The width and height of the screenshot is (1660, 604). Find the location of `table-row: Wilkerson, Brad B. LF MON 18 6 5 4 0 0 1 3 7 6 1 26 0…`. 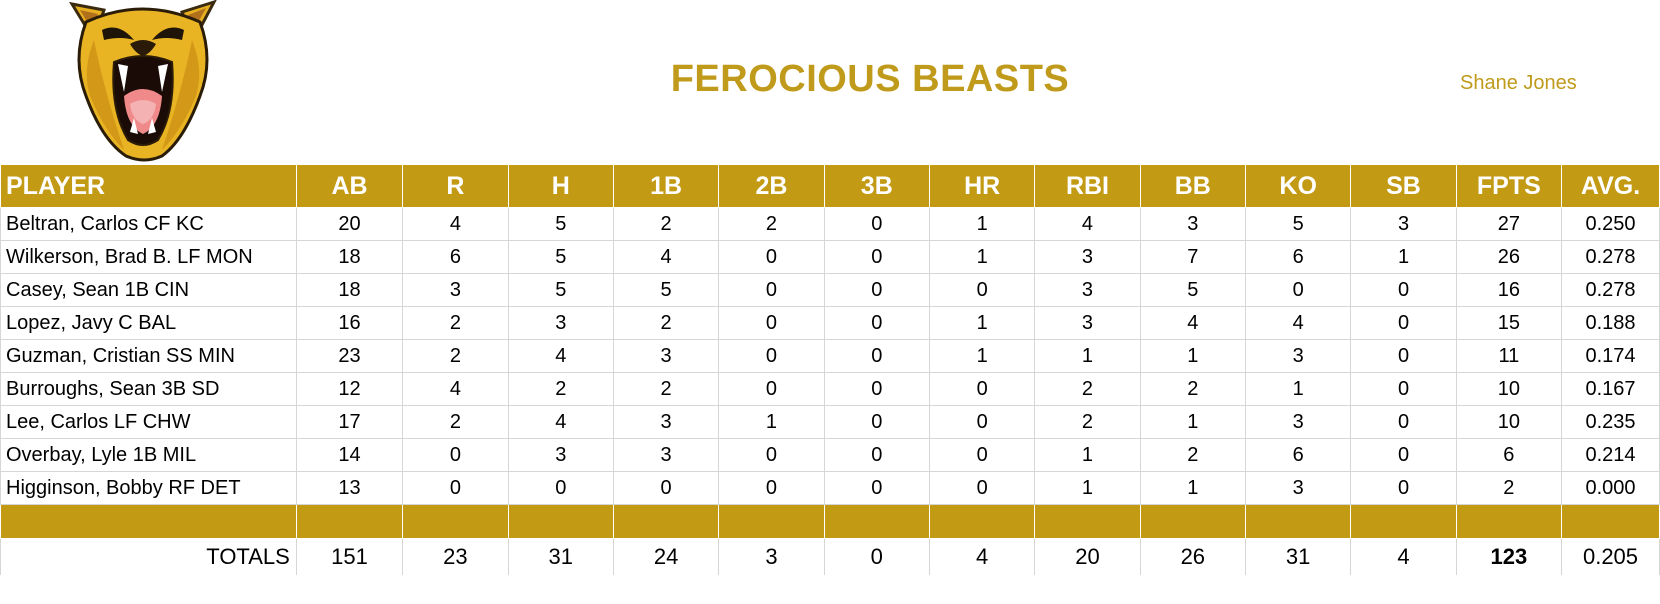

table-row: Wilkerson, Brad B. LF MON 18 6 5 4 0 0 1 3 7 6 1 26 0… is located at coordinates (830, 257).